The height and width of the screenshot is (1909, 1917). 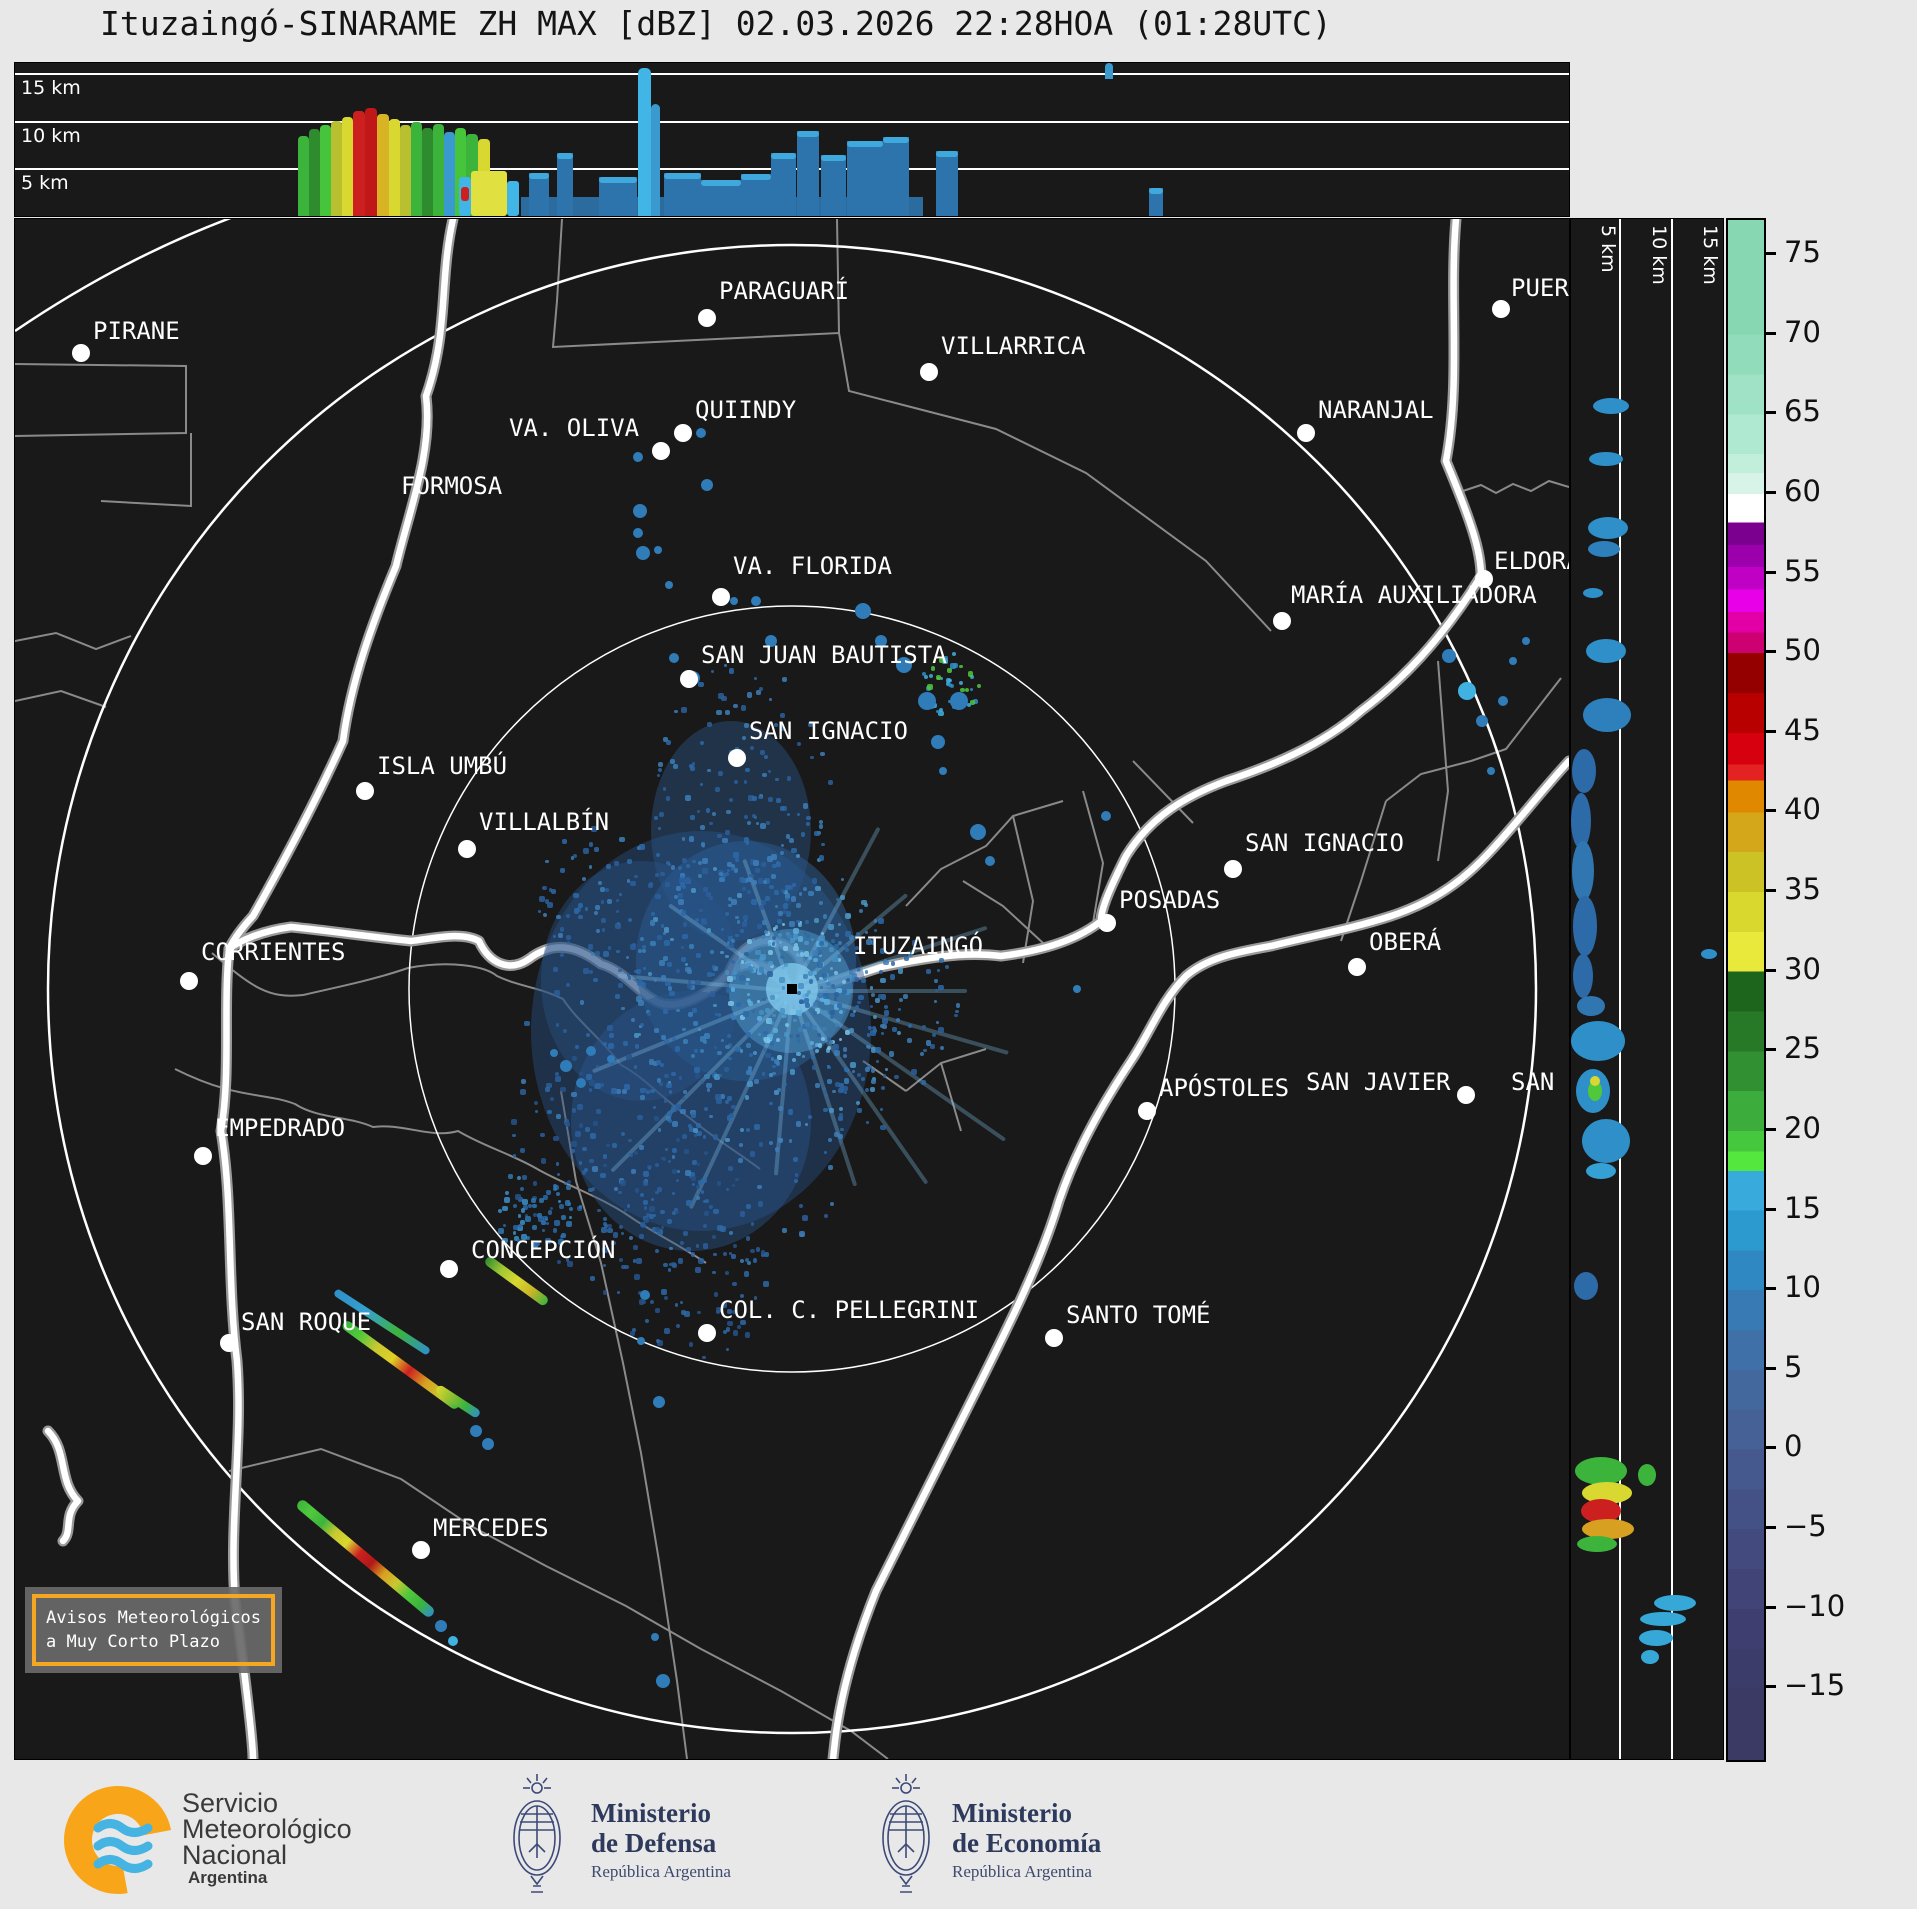 What do you see at coordinates (1608, 249) in the screenshot?
I see `altitude-label: 5 km` at bounding box center [1608, 249].